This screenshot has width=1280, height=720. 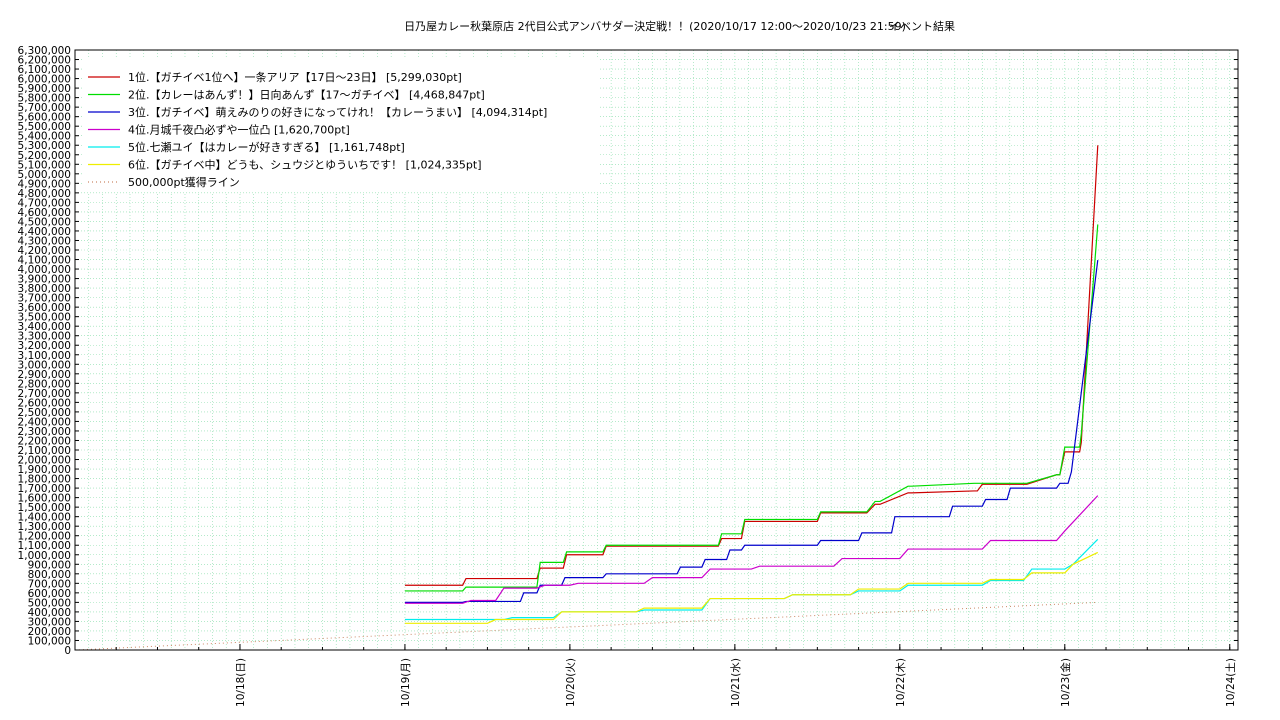 What do you see at coordinates (44, 80) in the screenshot?
I see `y-tick-label: 6,000,000` at bounding box center [44, 80].